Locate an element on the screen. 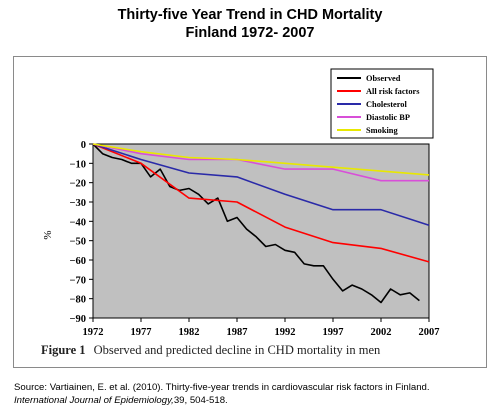  source-journal: International Journal of Epidemiology, is located at coordinates (94, 400).